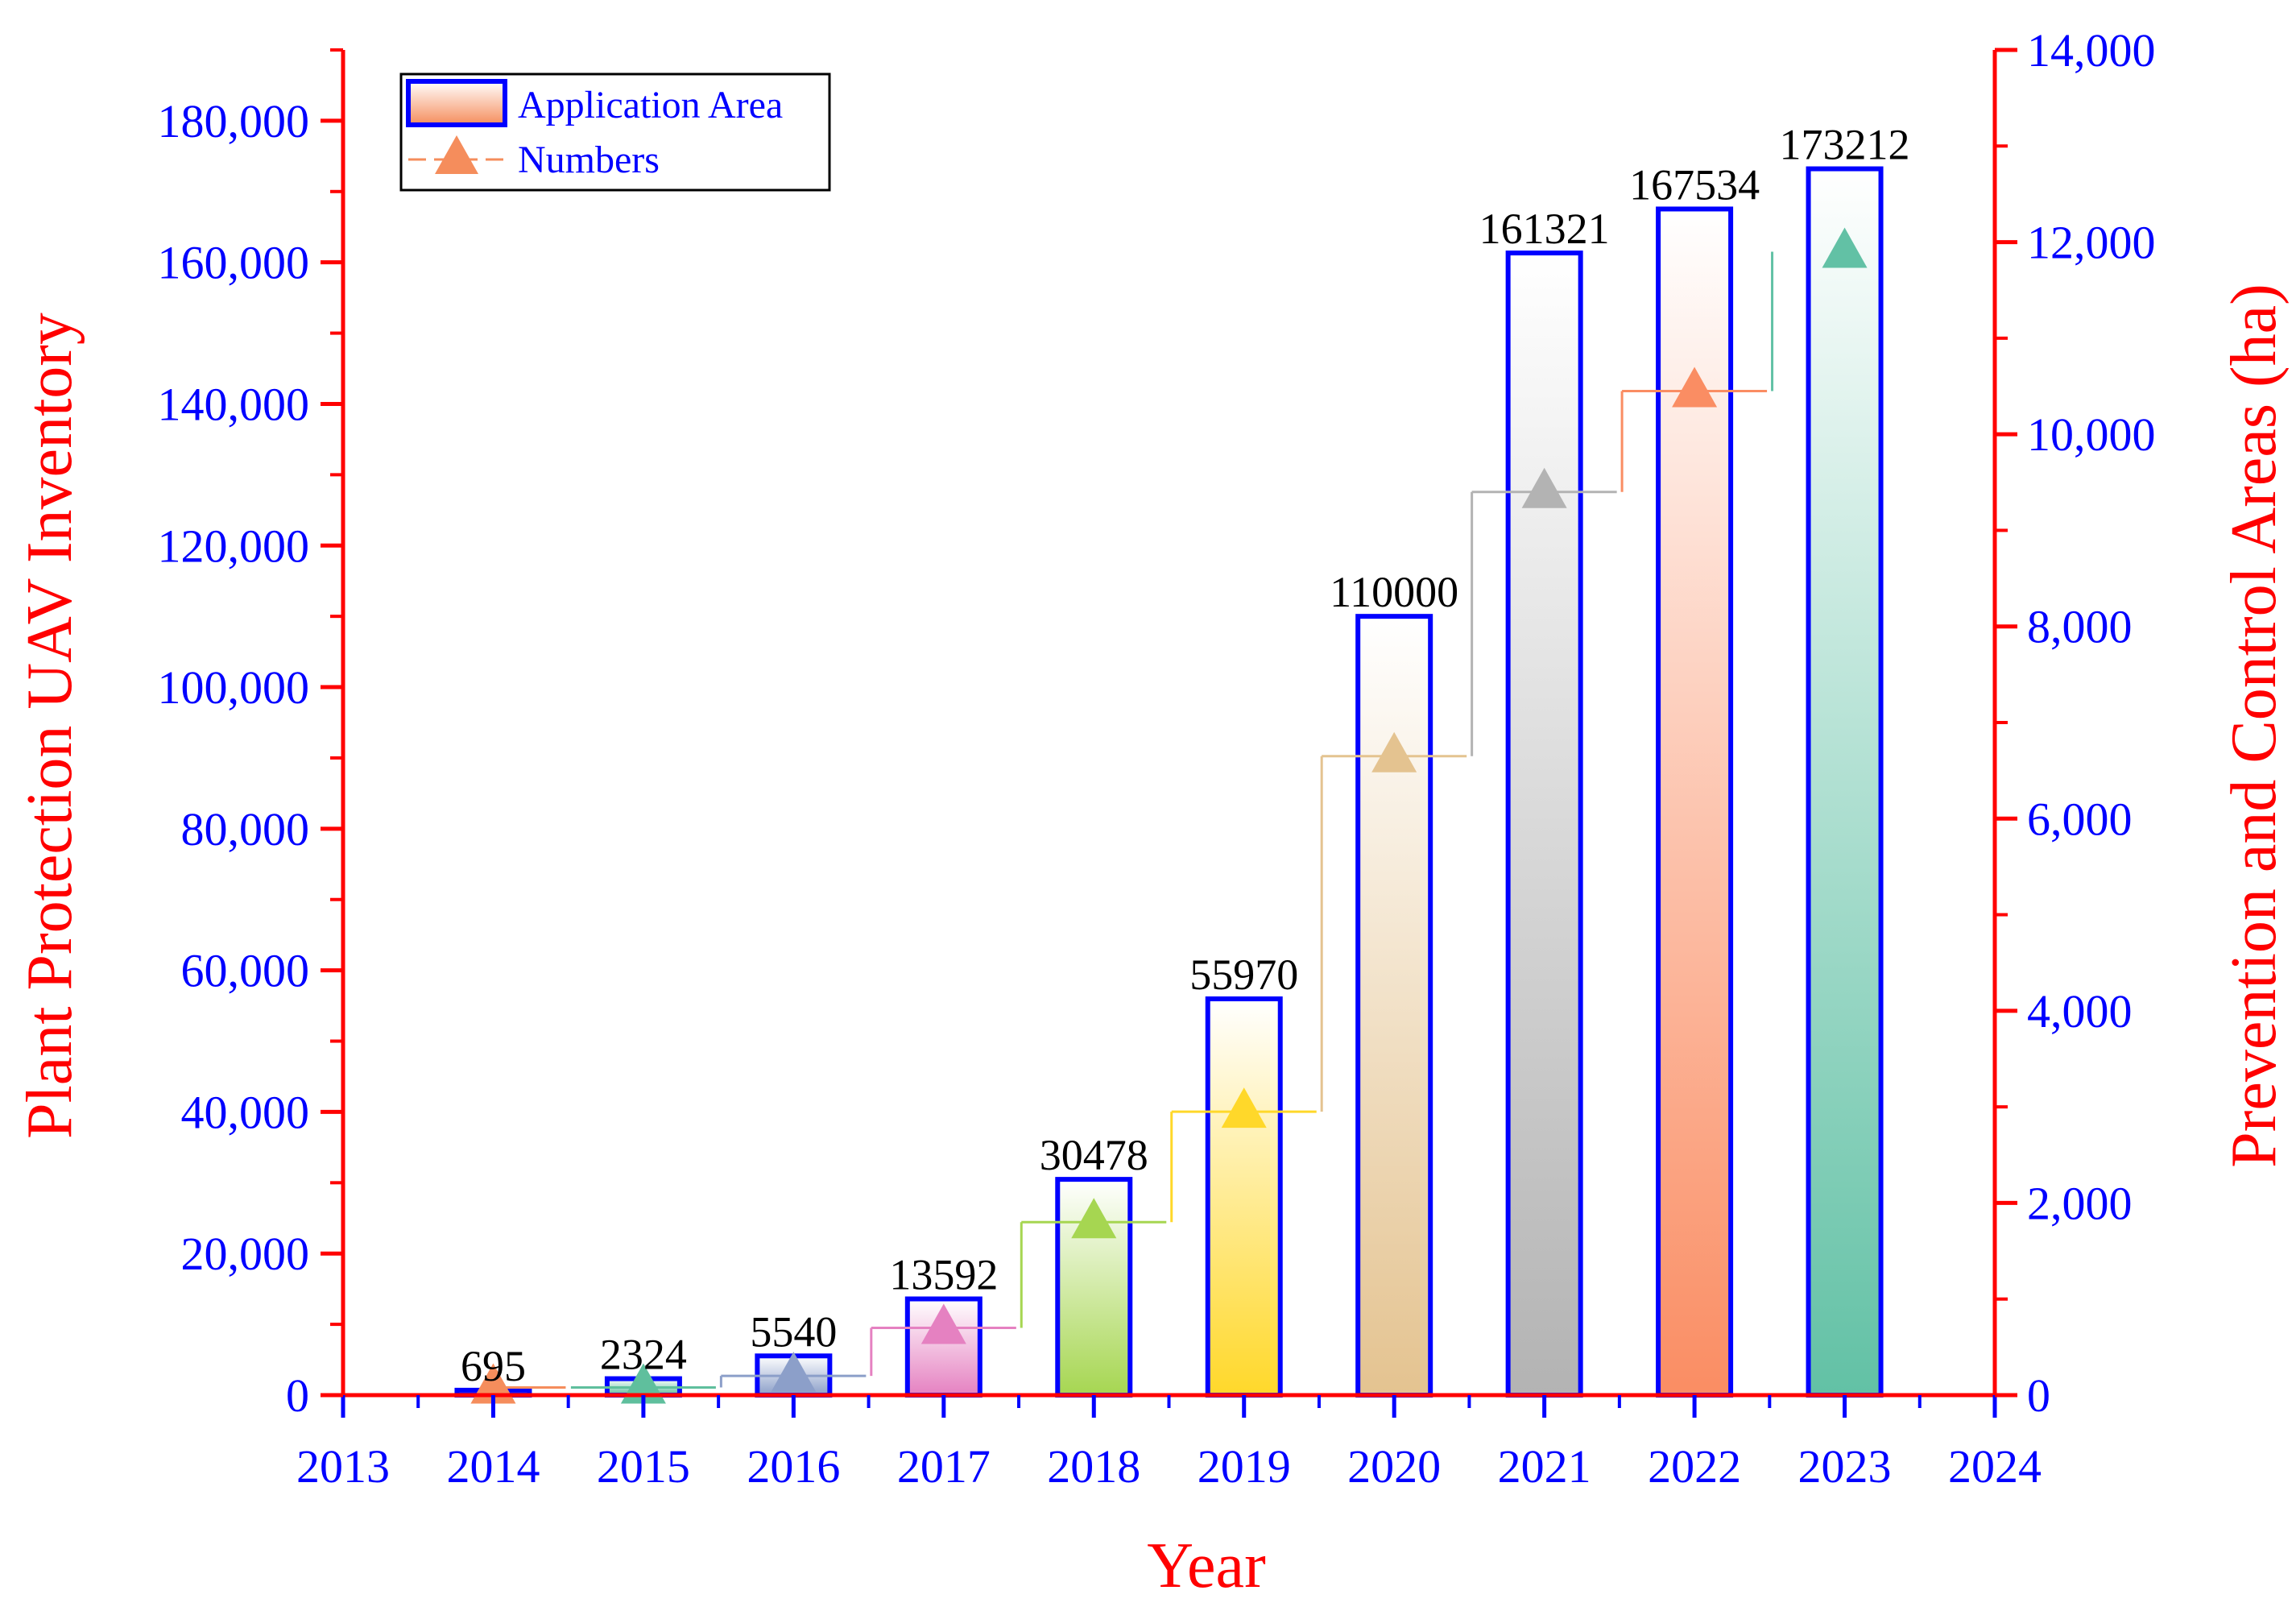 The width and height of the screenshot is (2296, 1611). What do you see at coordinates (456, 103) in the screenshot?
I see `legend-swatch-application-area` at bounding box center [456, 103].